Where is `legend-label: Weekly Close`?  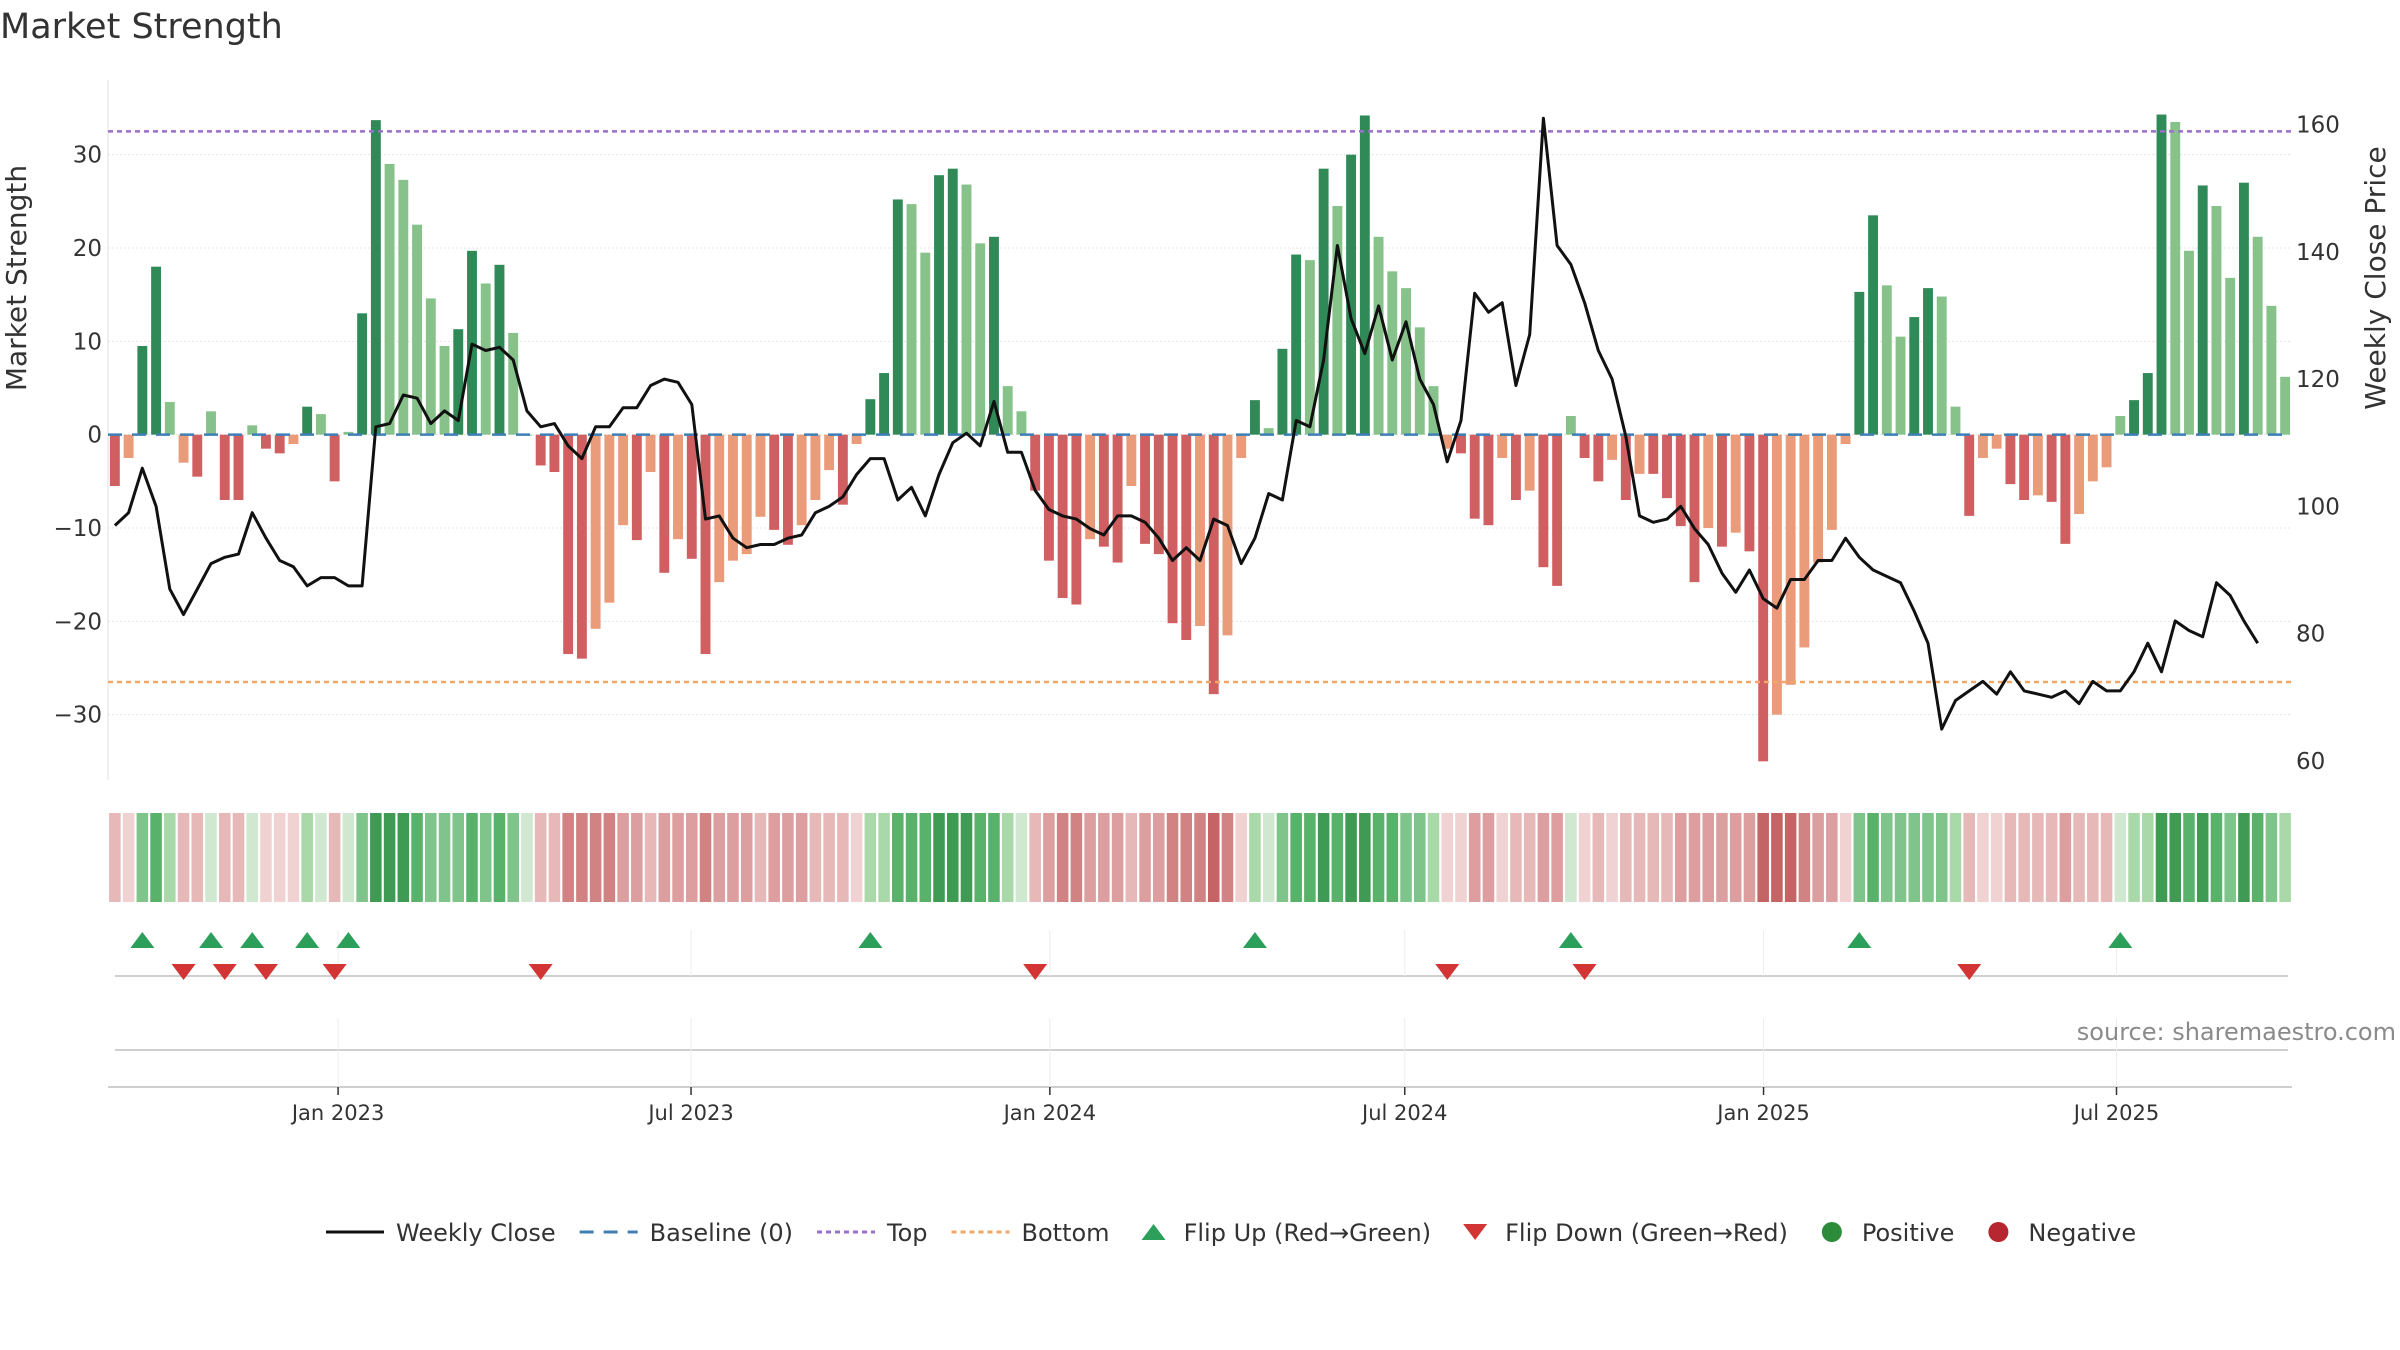 legend-label: Weekly Close is located at coordinates (476, 1233).